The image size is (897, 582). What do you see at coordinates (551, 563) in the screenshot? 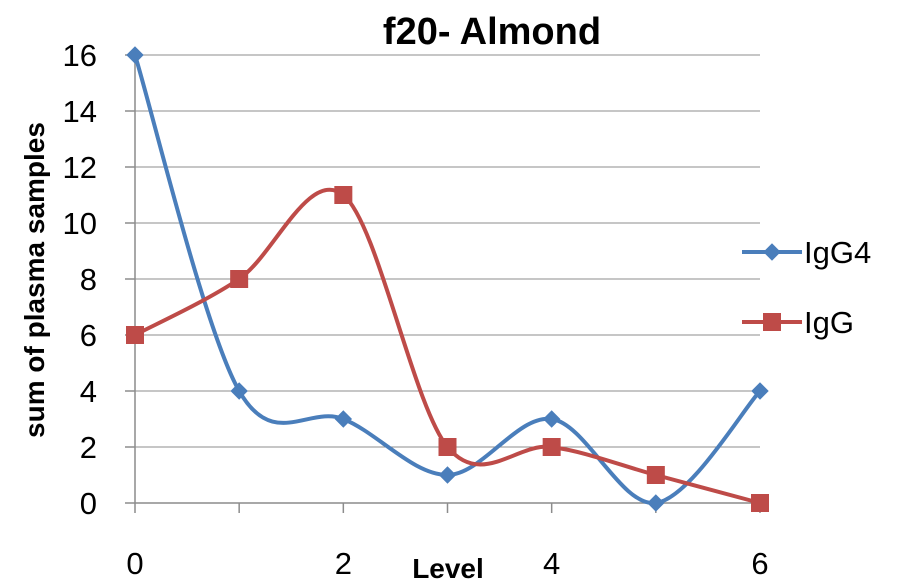
I see `x-tick-label-4: 4` at bounding box center [551, 563].